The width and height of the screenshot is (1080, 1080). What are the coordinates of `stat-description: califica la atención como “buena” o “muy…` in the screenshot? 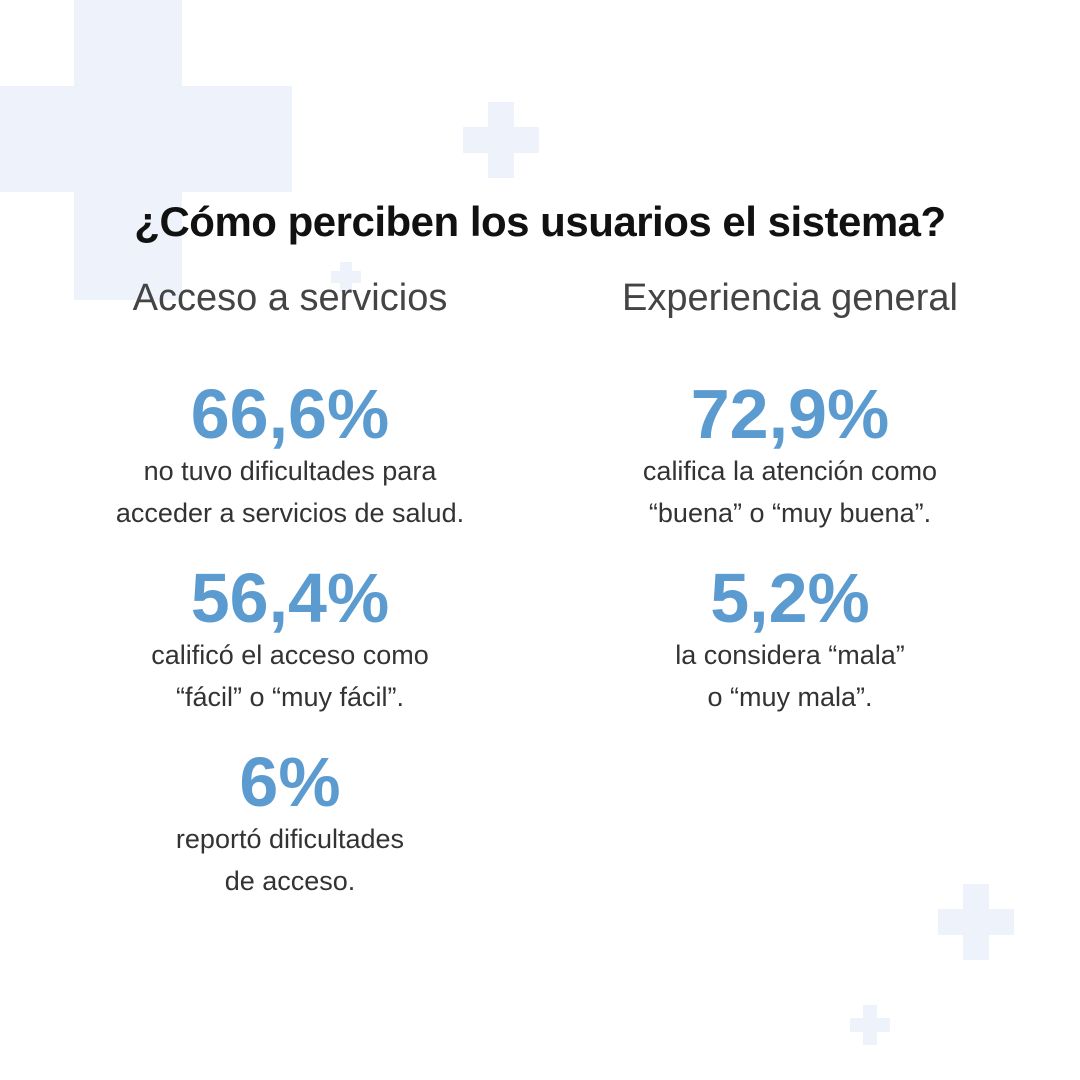 It's located at (790, 492).